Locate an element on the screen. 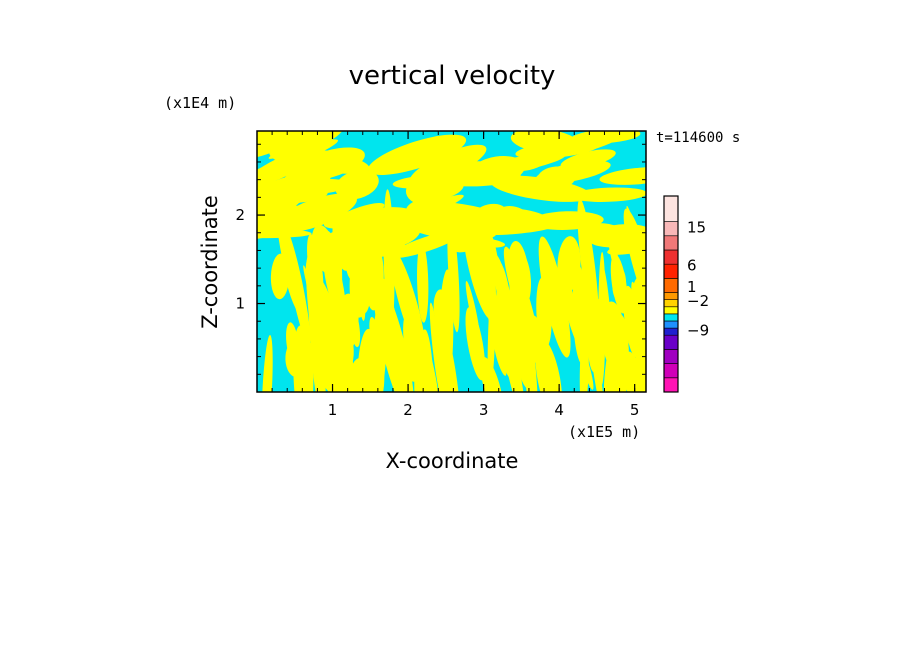 The height and width of the screenshot is (654, 904). y-axis-ticks: 12 is located at coordinates (440, 259).